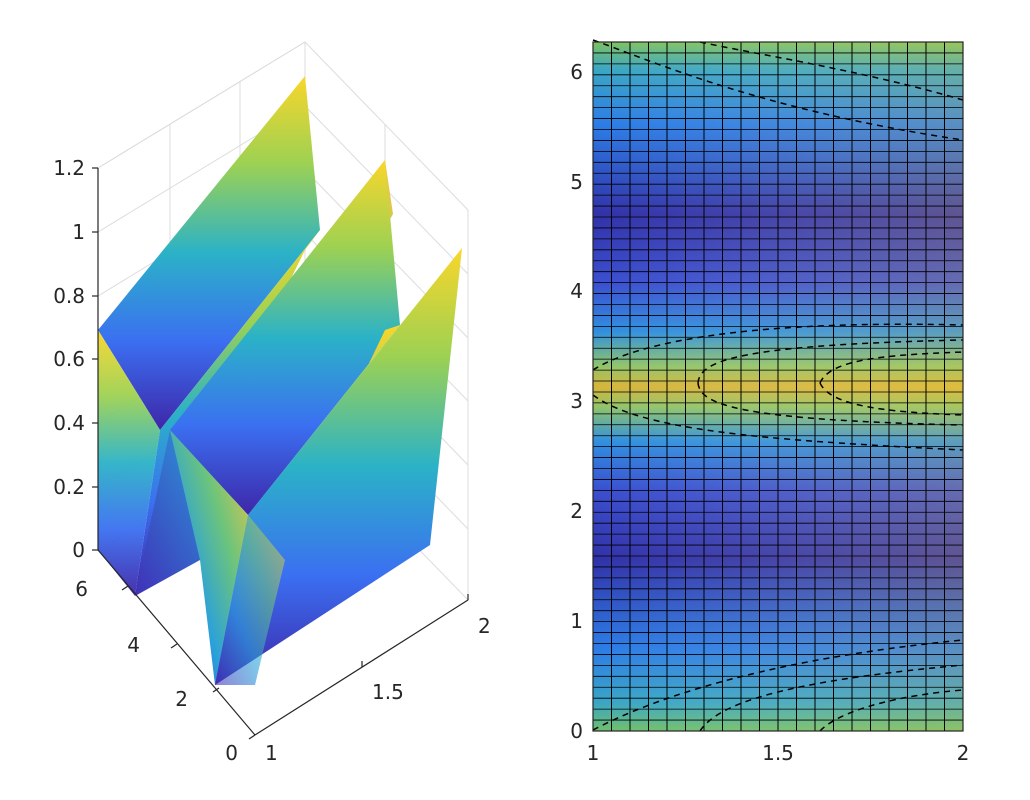 This screenshot has height=800, width=1030. What do you see at coordinates (576, 72) in the screenshot?
I see `hm-y-tick-label: 6` at bounding box center [576, 72].